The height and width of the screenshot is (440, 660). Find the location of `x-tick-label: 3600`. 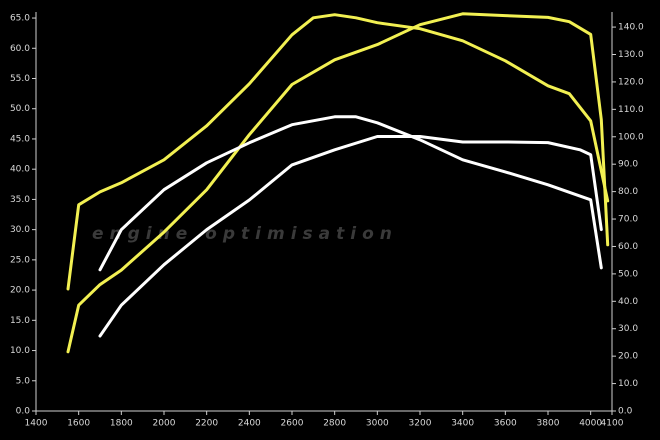

x-tick-label: 3600 is located at coordinates (505, 424).